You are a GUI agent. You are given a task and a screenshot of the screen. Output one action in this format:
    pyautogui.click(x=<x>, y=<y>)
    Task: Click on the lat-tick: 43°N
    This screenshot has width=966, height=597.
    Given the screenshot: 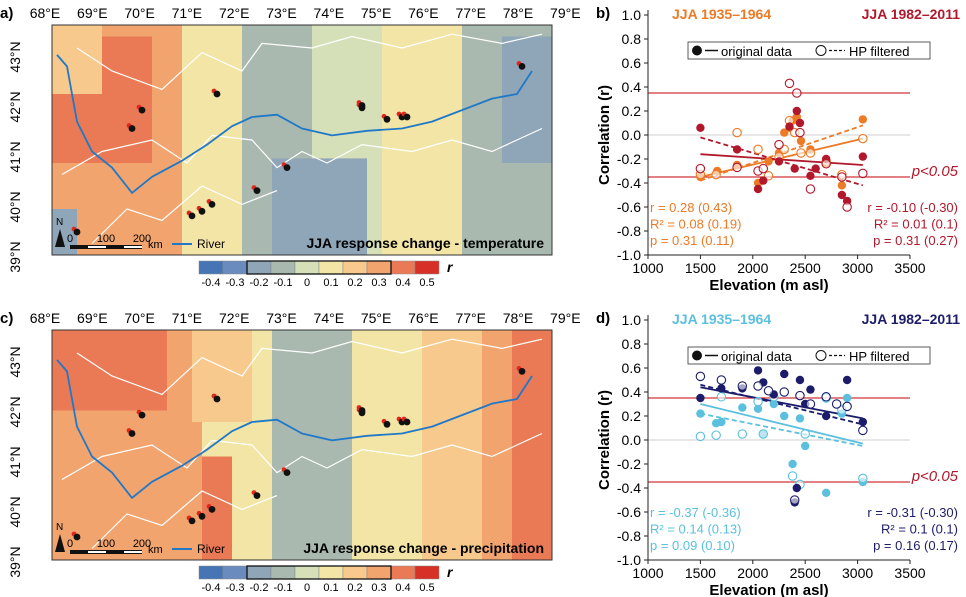 What is the action you would take?
    pyautogui.click(x=15, y=56)
    